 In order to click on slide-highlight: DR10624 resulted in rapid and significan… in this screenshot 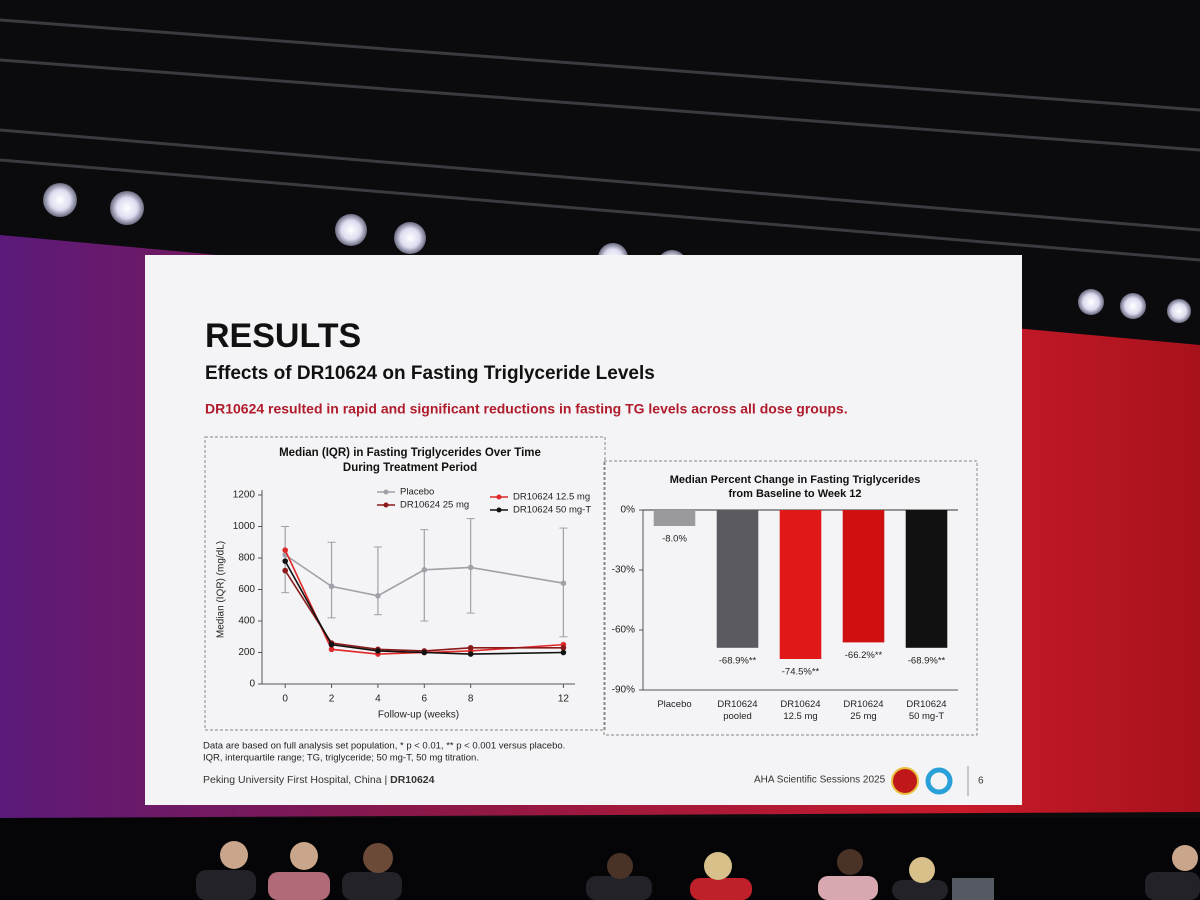, I will do `click(526, 409)`.